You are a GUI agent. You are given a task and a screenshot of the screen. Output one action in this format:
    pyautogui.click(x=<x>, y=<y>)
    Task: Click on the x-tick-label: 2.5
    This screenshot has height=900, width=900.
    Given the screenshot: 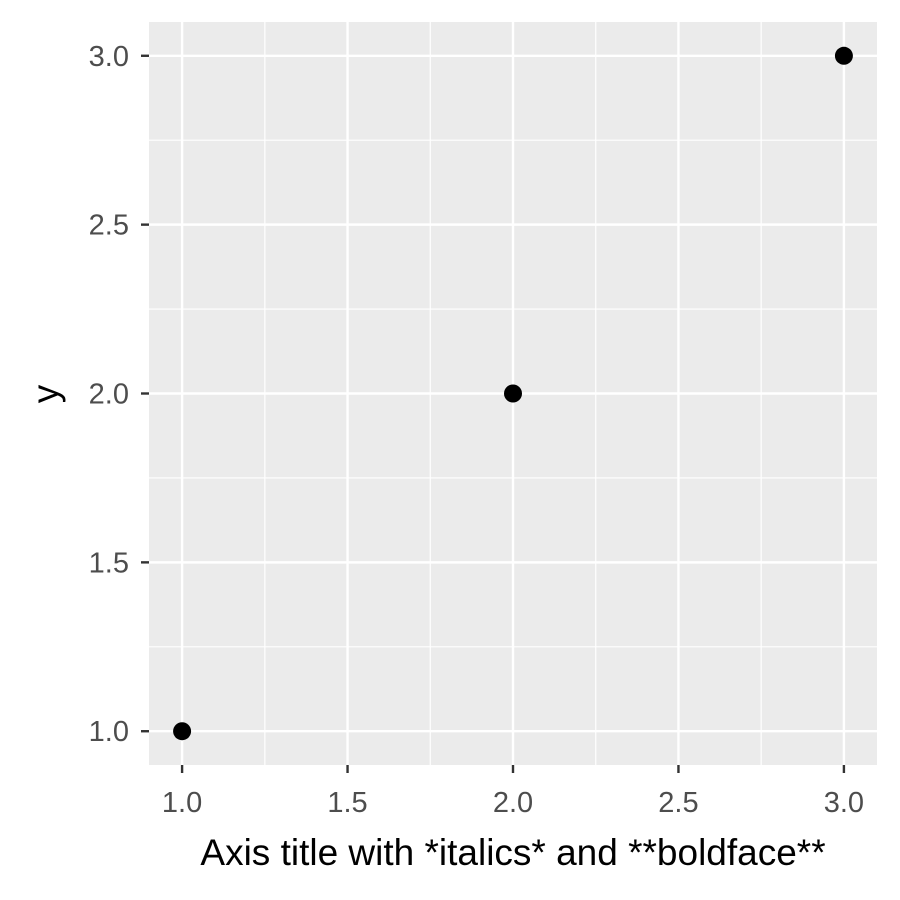 What is the action you would take?
    pyautogui.click(x=678, y=803)
    